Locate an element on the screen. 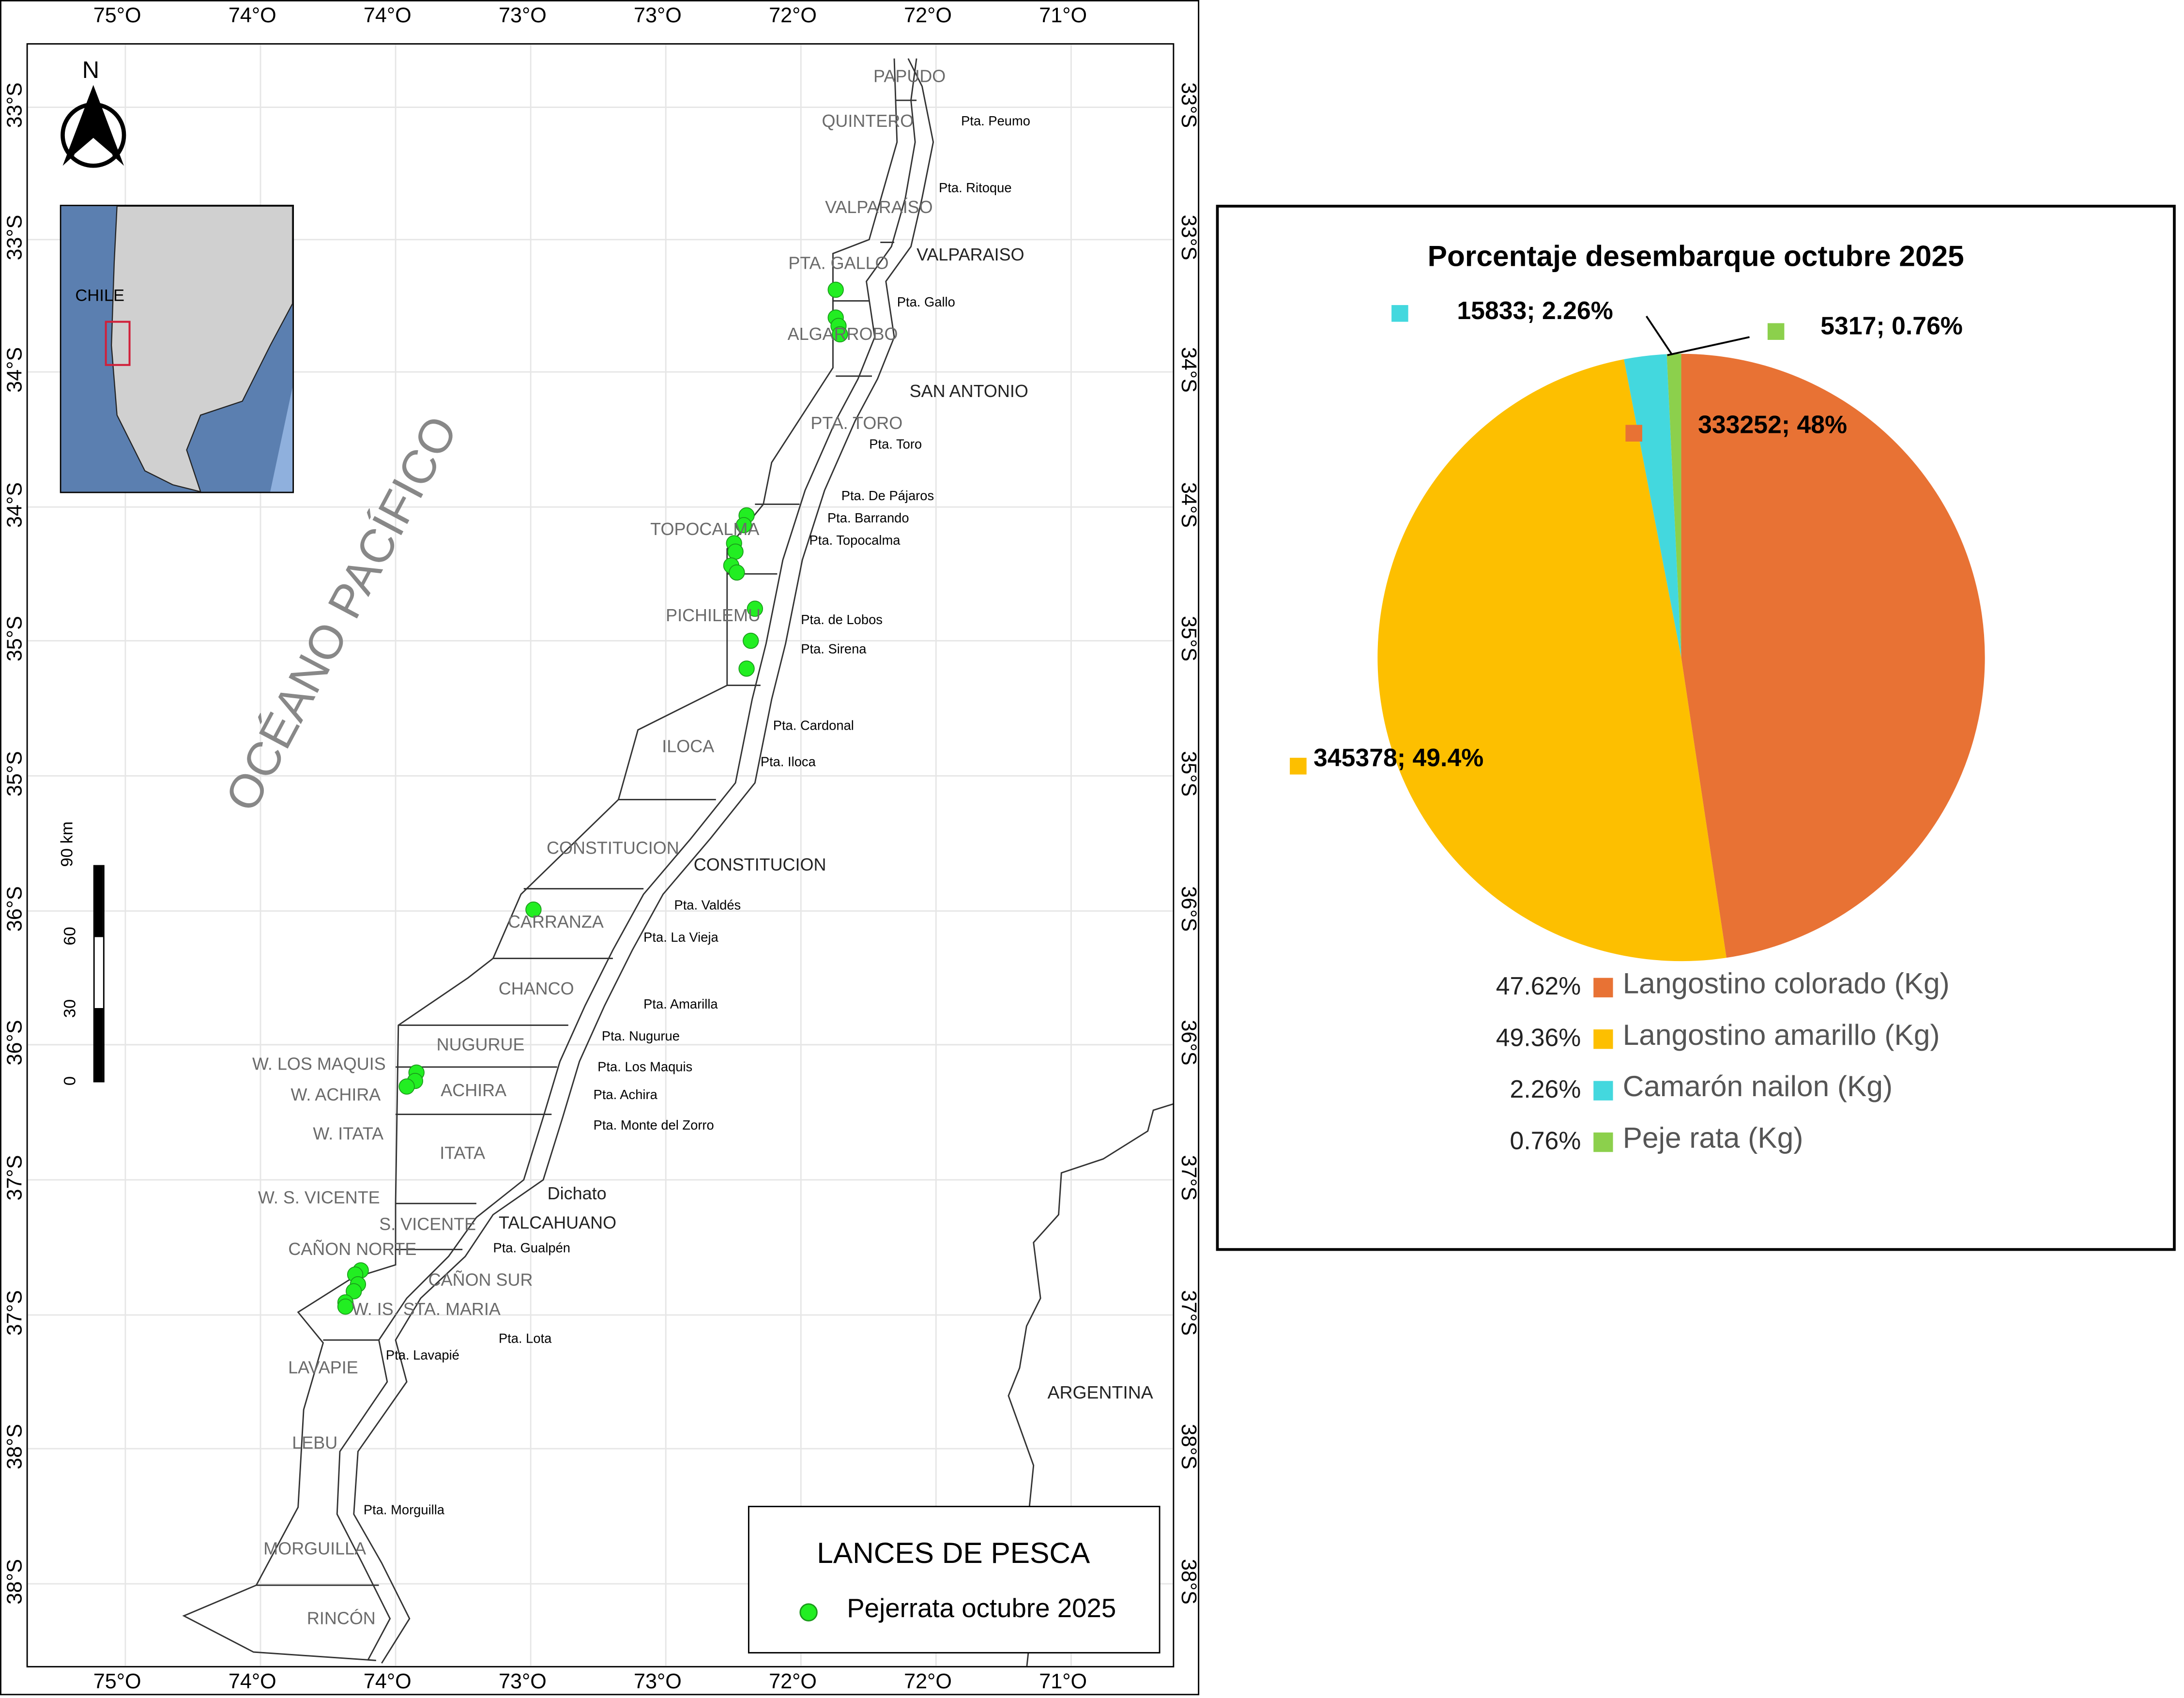 The width and height of the screenshot is (2184, 1698). lat-tick-right: 37°S is located at coordinates (1188, 1313).